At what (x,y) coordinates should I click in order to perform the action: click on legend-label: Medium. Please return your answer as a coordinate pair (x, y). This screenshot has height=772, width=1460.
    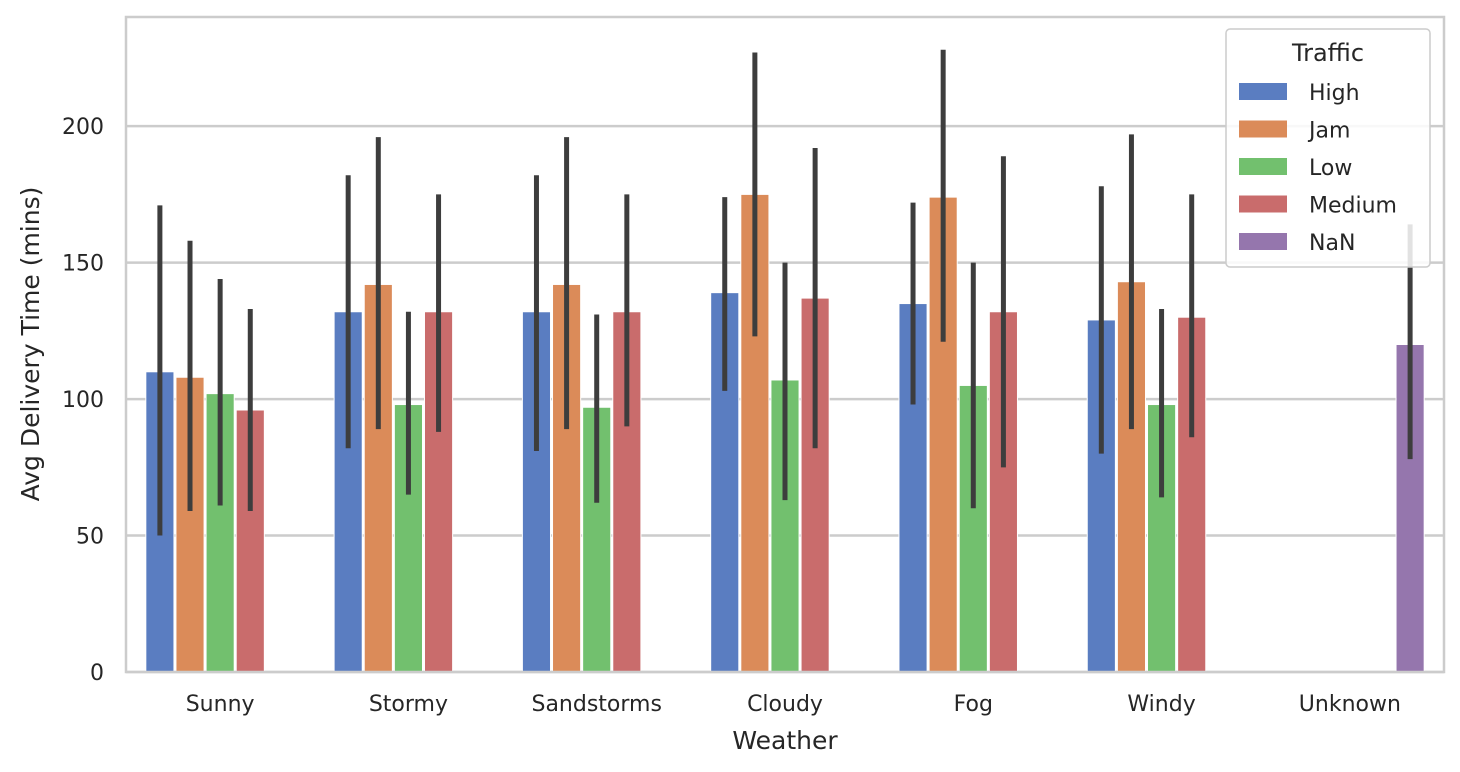
    Looking at the image, I should click on (1353, 206).